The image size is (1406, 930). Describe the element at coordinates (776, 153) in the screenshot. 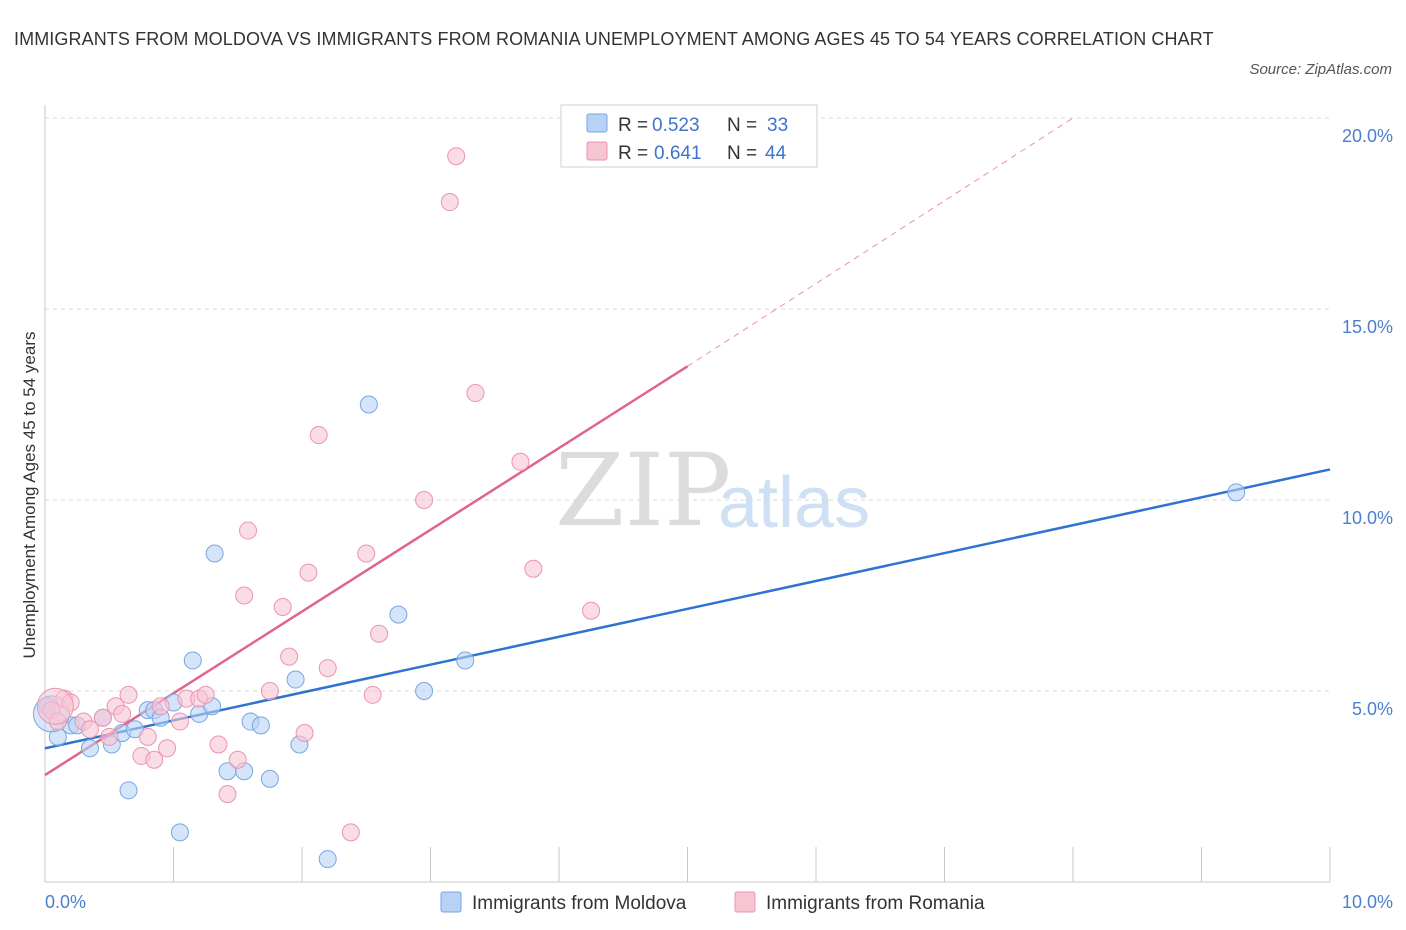

I see `legend-n-value-romania: 44` at that location.